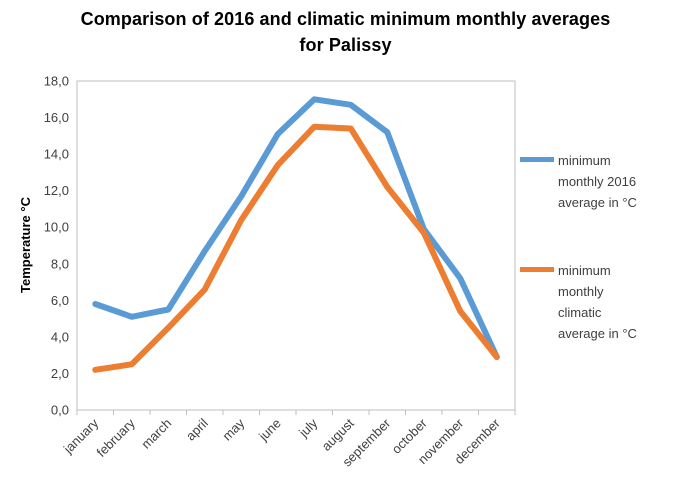 The height and width of the screenshot is (487, 691). Describe the element at coordinates (60, 300) in the screenshot. I see `y-tick-label: 6,0` at that location.